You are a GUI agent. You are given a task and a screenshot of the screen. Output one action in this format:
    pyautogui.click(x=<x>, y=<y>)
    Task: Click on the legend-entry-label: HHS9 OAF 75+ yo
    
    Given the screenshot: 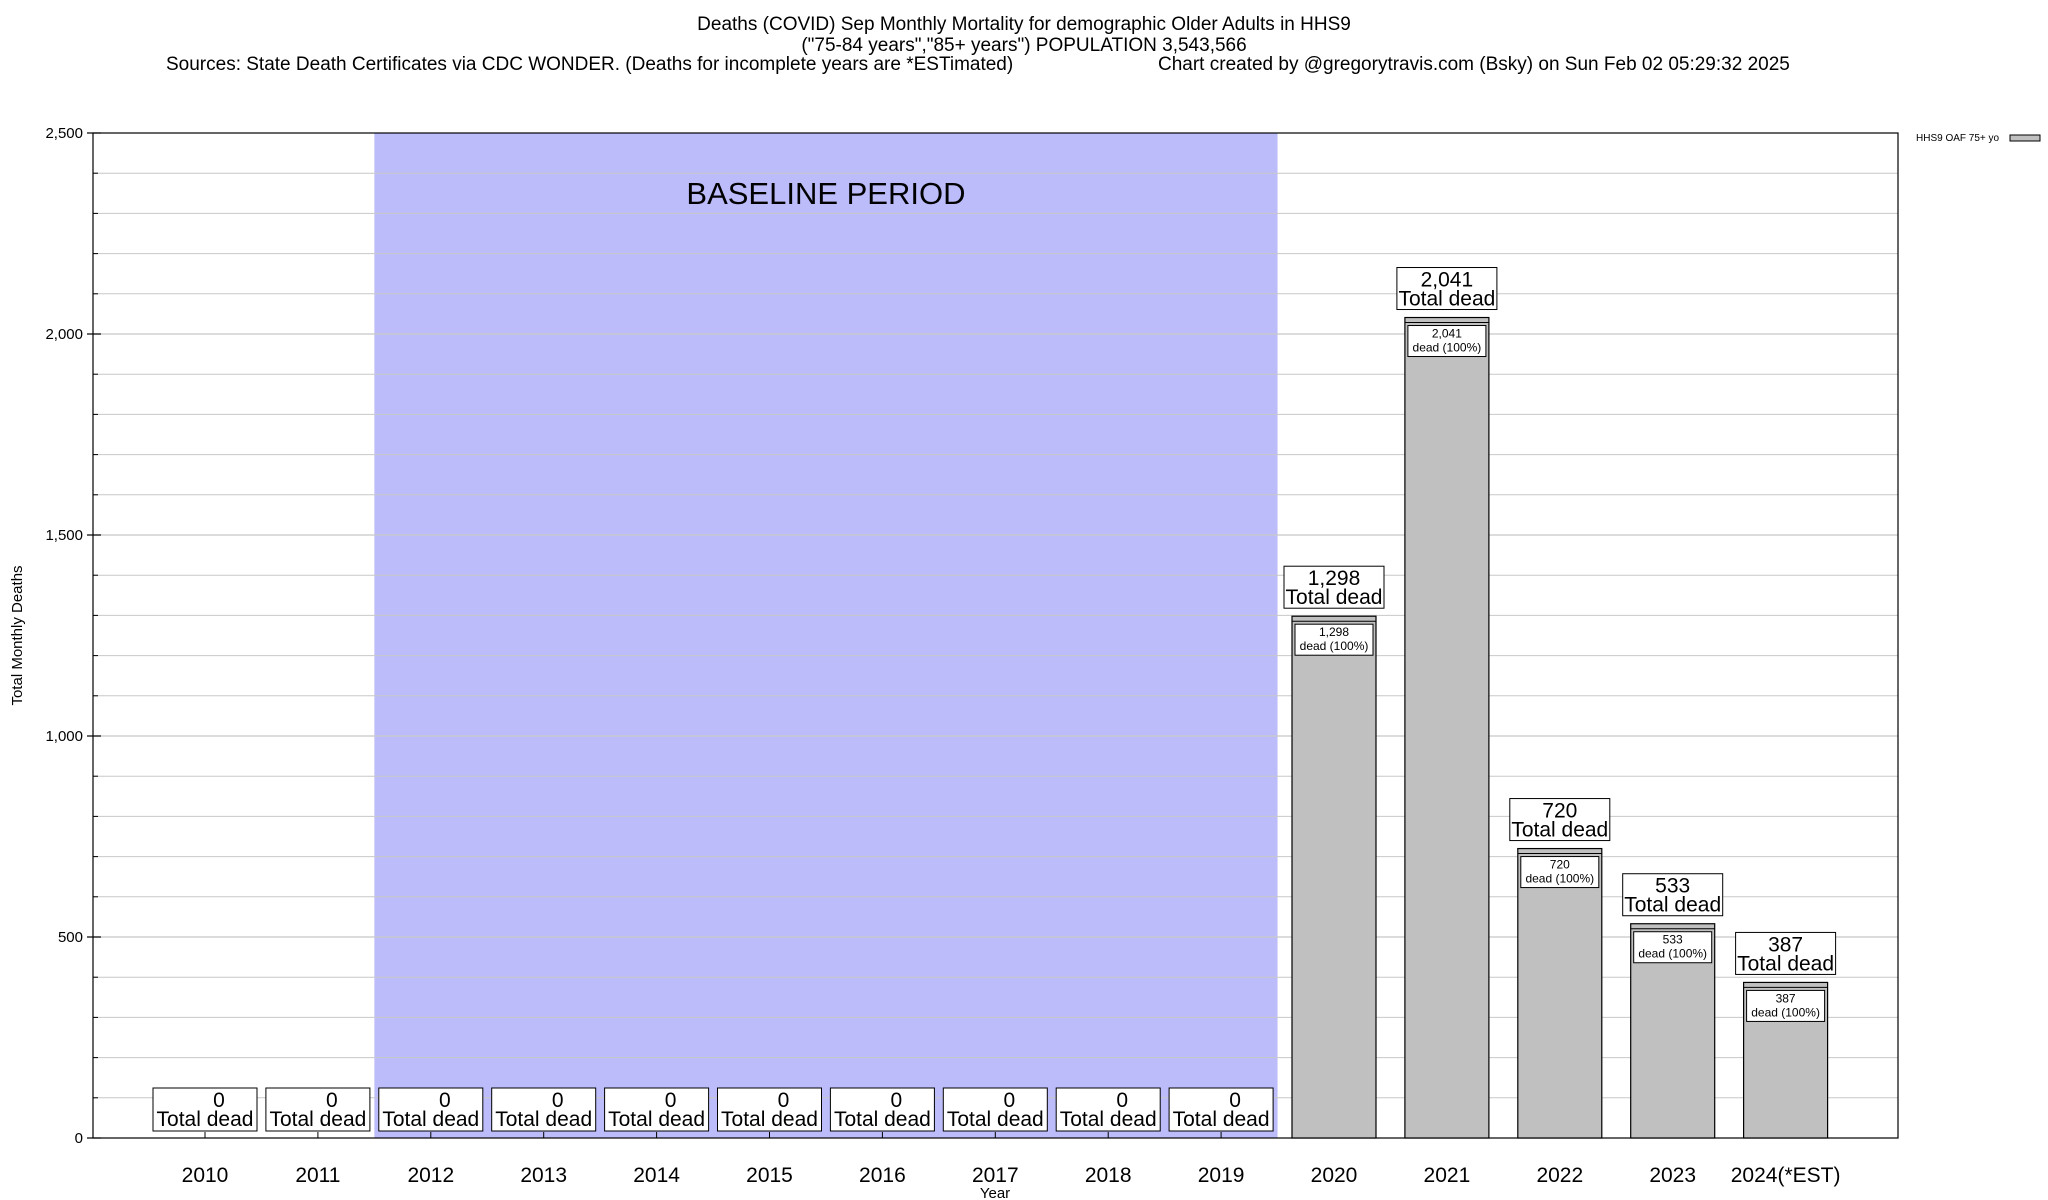 What is the action you would take?
    pyautogui.click(x=1958, y=138)
    